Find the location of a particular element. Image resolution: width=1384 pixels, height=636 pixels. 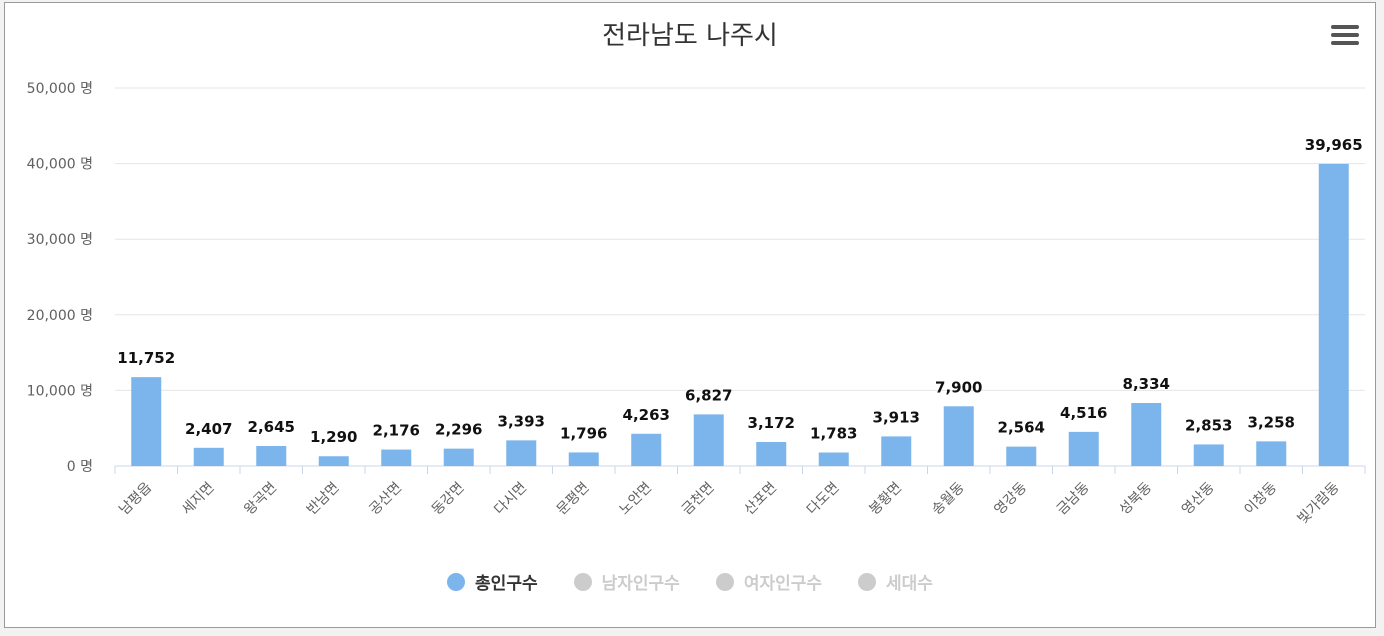

legend-label: 총인구수 is located at coordinates (506, 584).